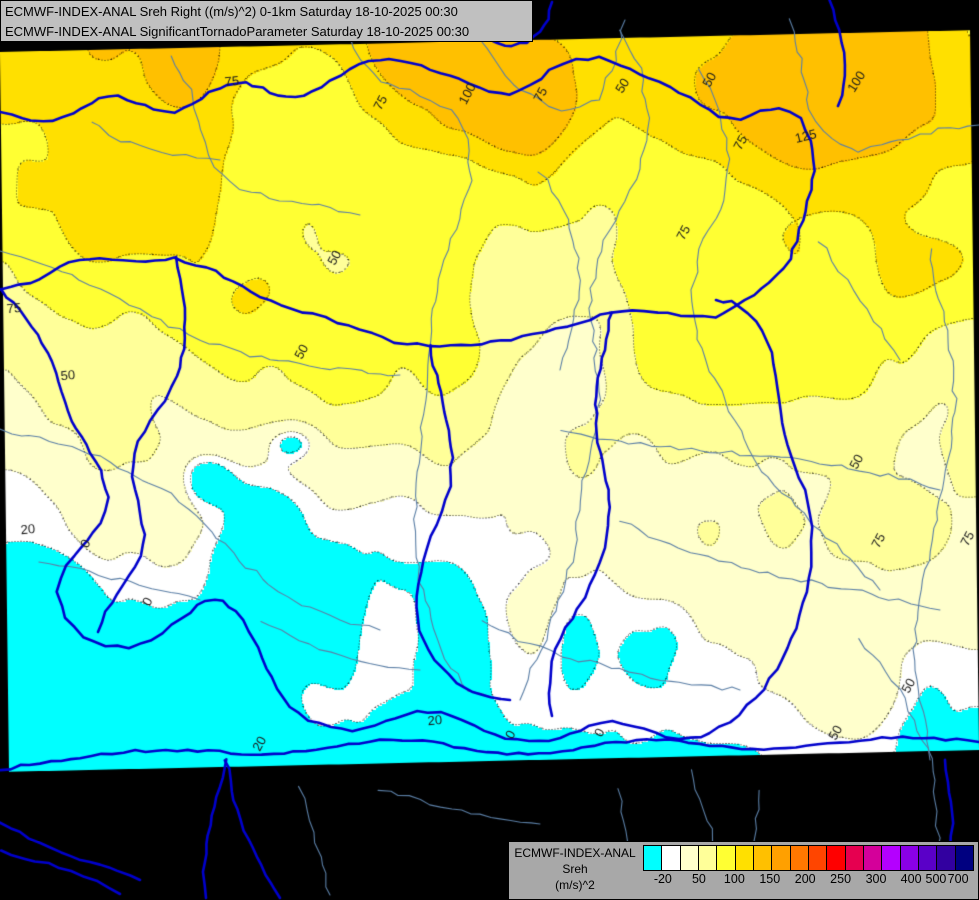 The height and width of the screenshot is (900, 979). I want to click on colorbar-tick-300: 300, so click(876, 879).